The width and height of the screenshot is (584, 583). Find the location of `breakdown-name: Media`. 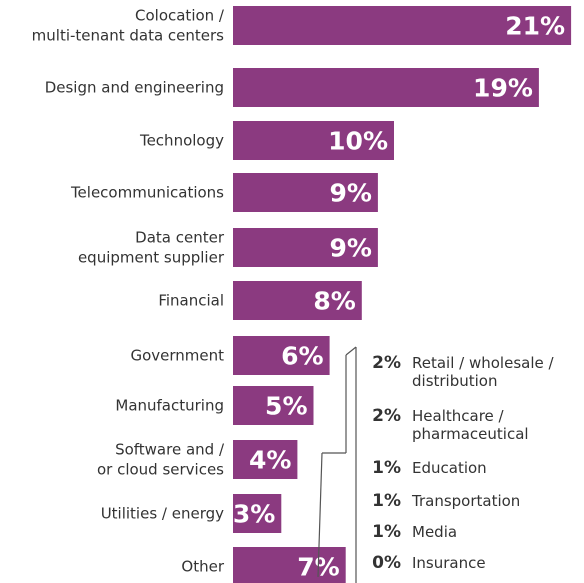

breakdown-name: Media is located at coordinates (434, 532).